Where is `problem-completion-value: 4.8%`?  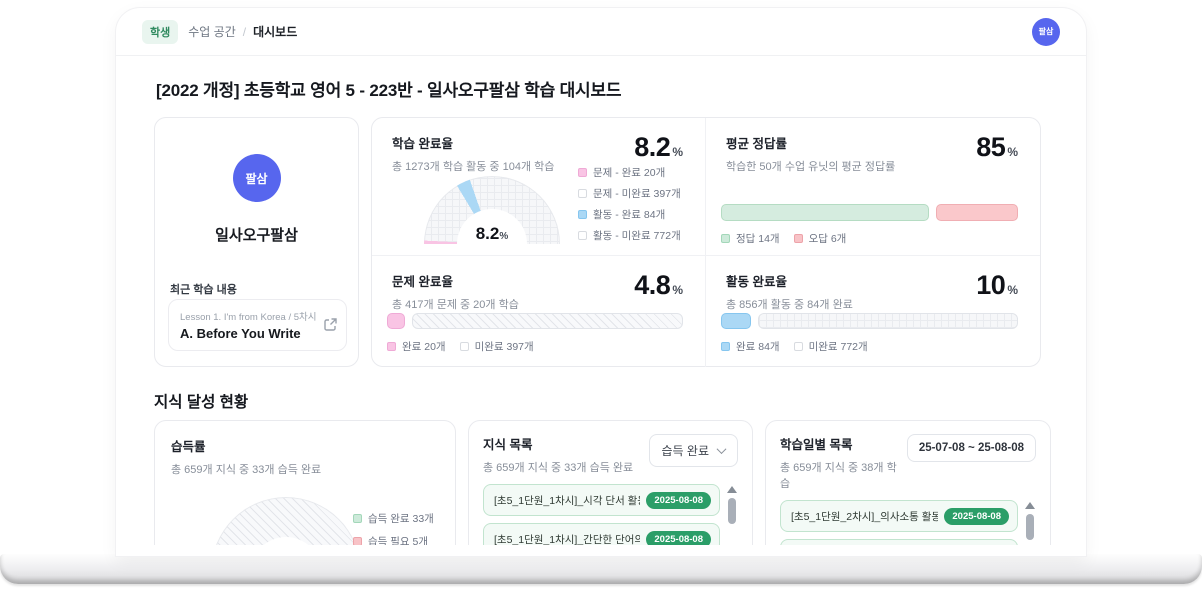
problem-completion-value: 4.8% is located at coordinates (658, 285).